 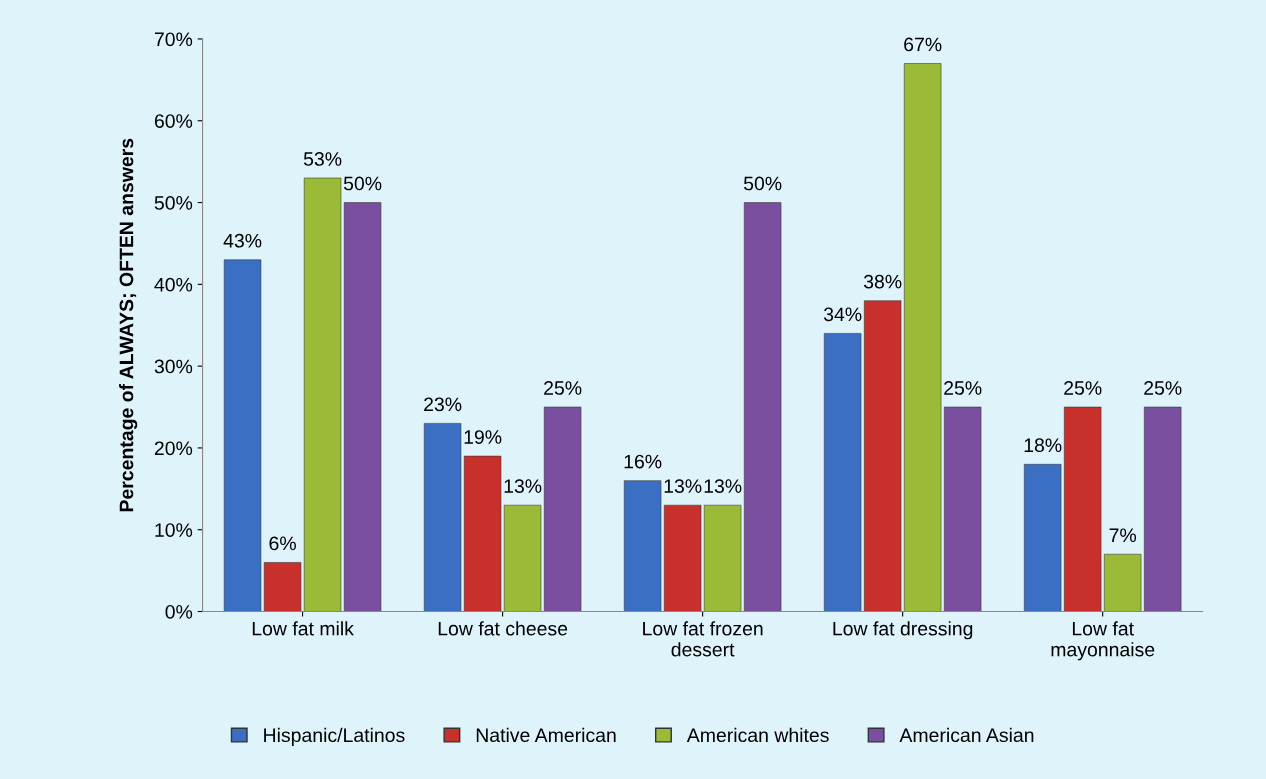 What do you see at coordinates (174, 530) in the screenshot?
I see `y-tick-label: 10%` at bounding box center [174, 530].